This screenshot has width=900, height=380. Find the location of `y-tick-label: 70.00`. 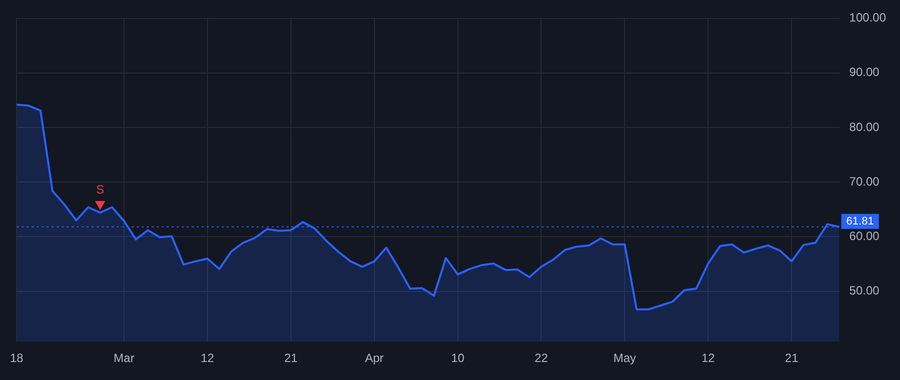

y-tick-label: 70.00 is located at coordinates (864, 181).